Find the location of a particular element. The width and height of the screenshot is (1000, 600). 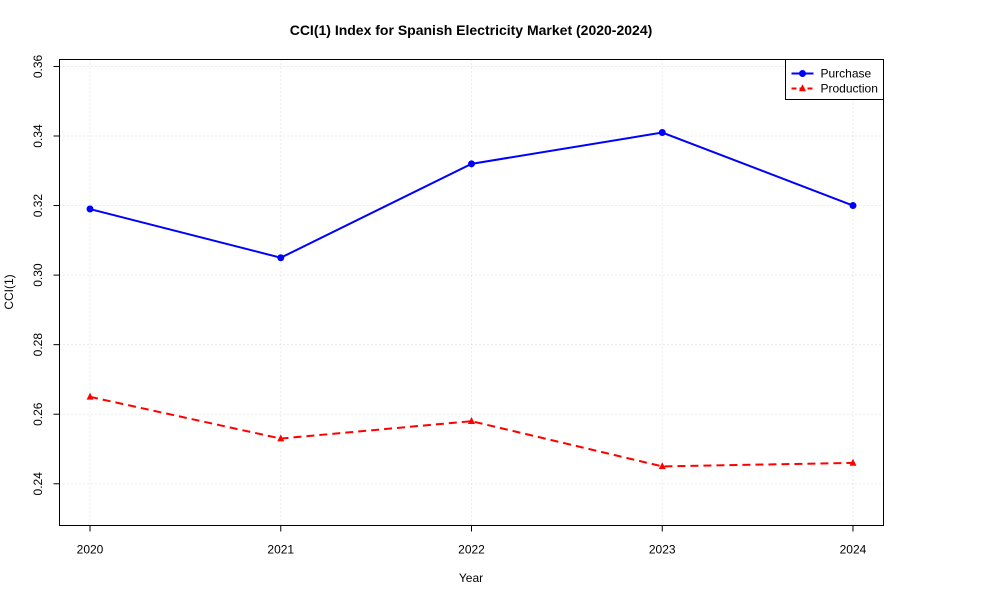

legend-box is located at coordinates (834, 79).